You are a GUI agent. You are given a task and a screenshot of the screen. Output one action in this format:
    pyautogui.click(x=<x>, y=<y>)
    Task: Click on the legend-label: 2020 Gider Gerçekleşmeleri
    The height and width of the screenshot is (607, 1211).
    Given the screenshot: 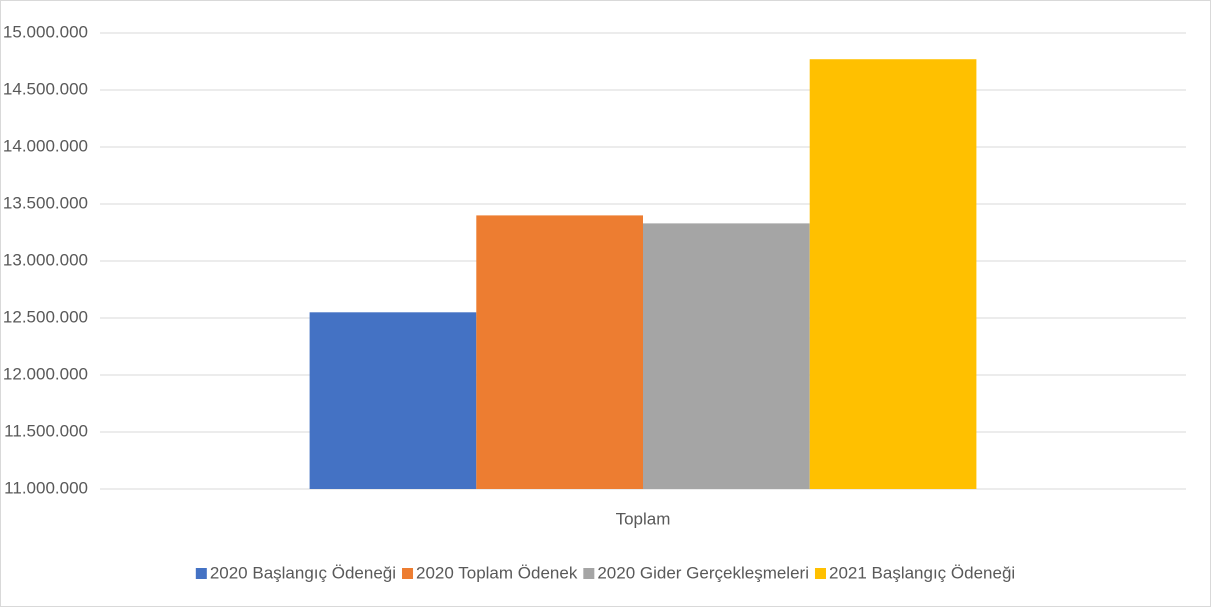 What is the action you would take?
    pyautogui.click(x=703, y=572)
    